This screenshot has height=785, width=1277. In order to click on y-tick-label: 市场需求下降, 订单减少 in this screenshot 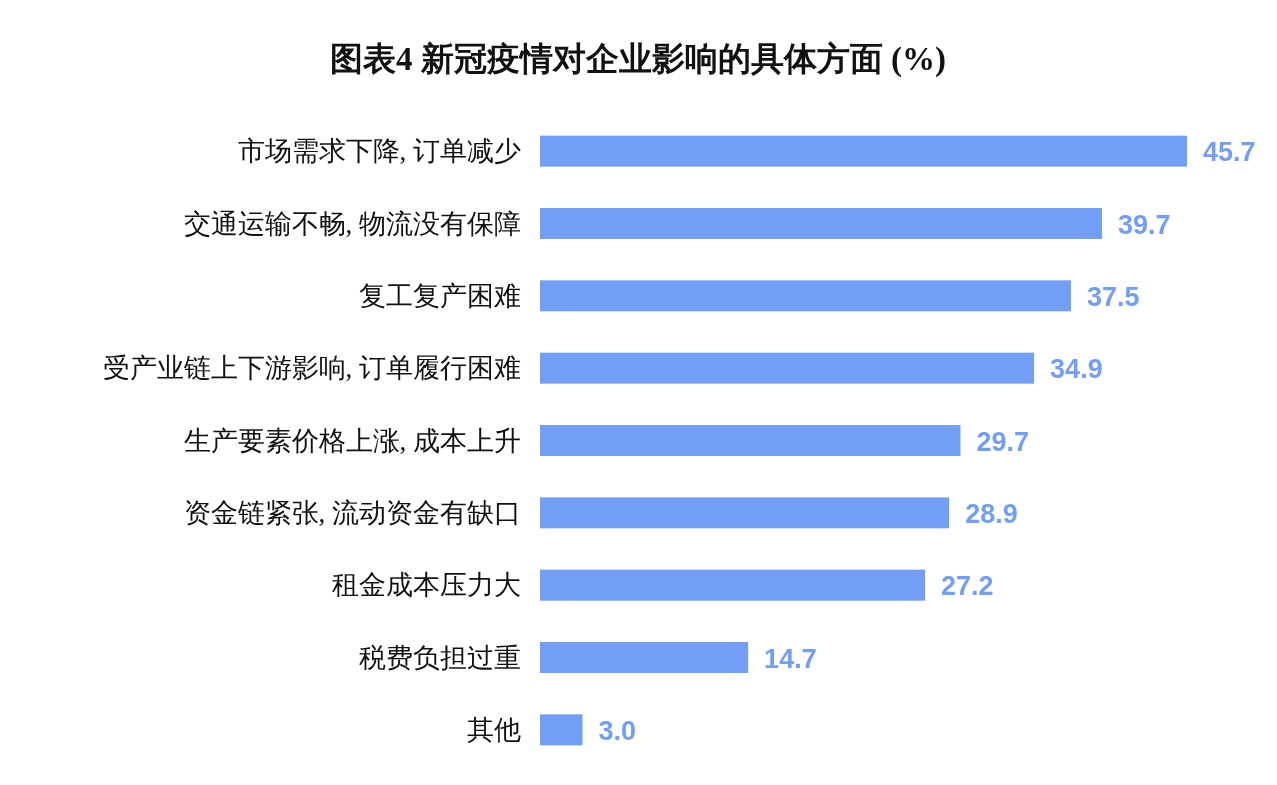, I will do `click(379, 151)`.